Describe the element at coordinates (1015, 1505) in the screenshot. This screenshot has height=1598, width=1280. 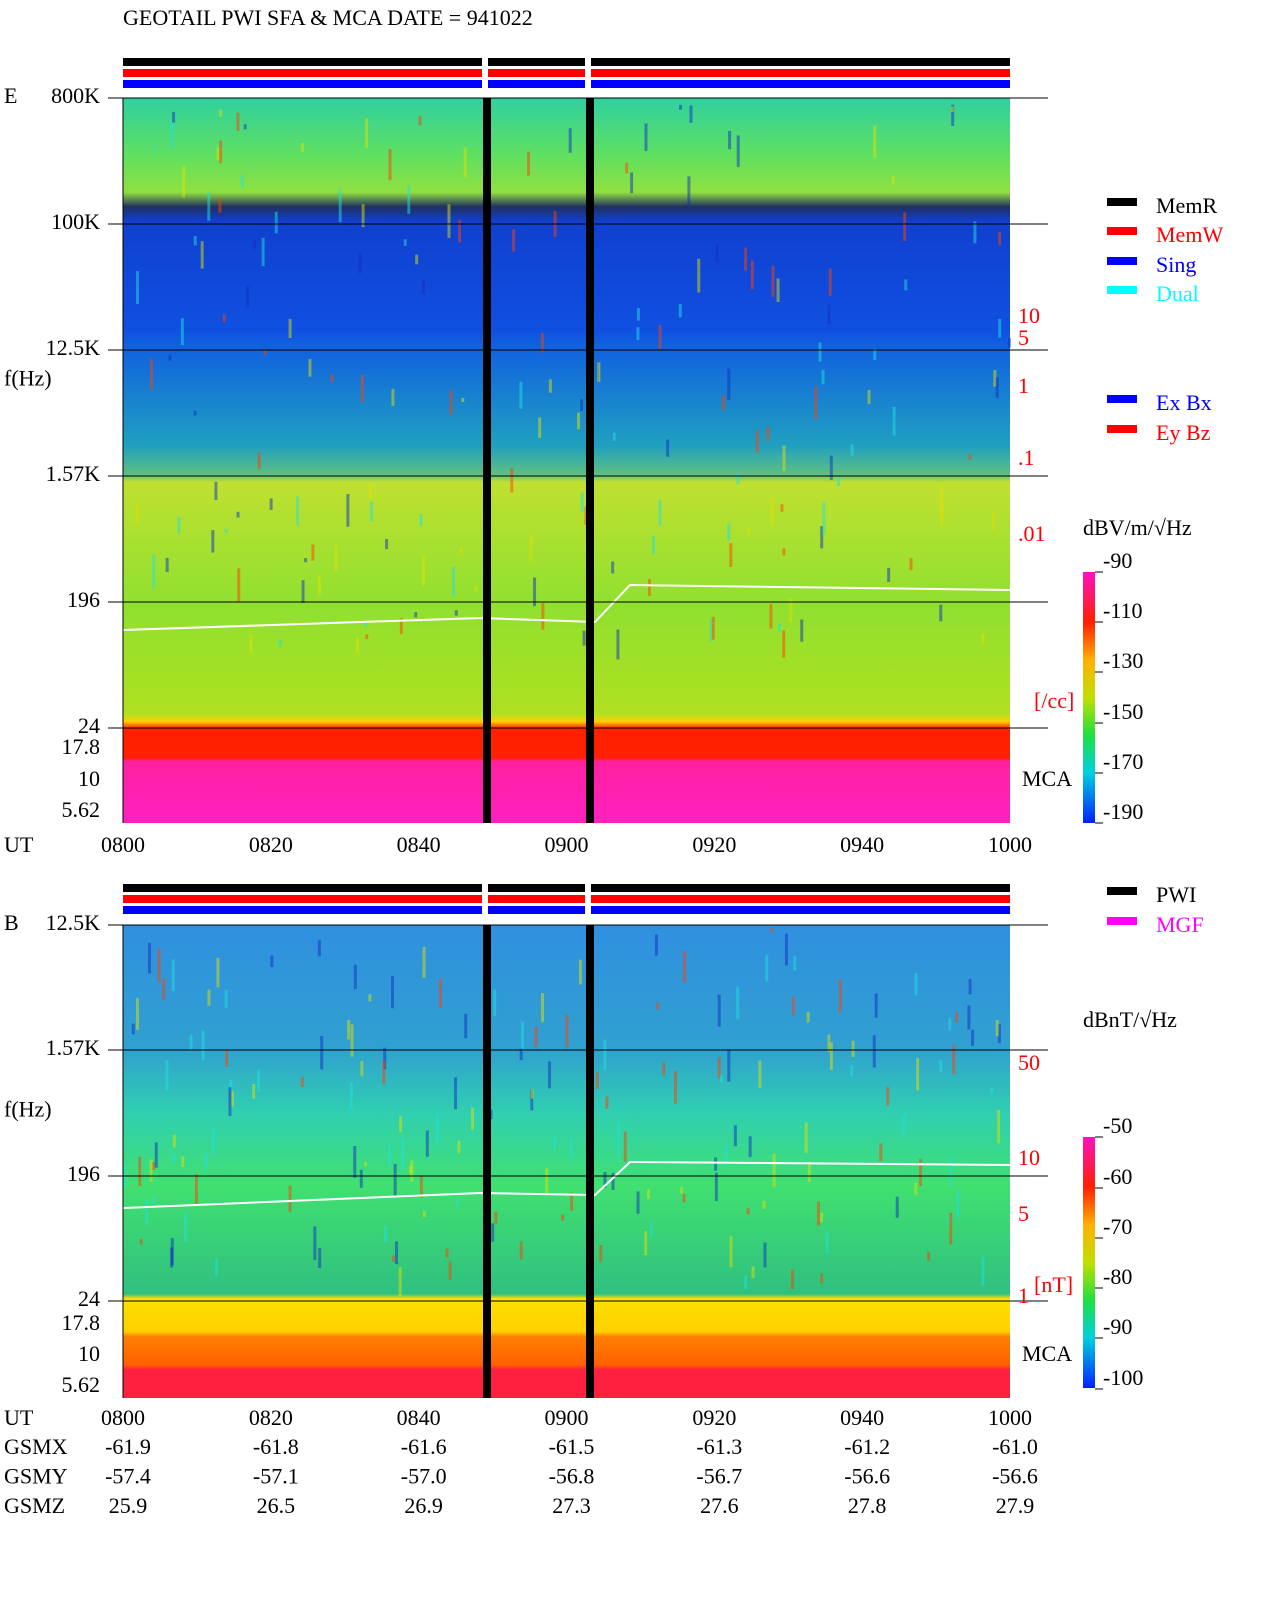
I see `orbit-value: 27.9` at that location.